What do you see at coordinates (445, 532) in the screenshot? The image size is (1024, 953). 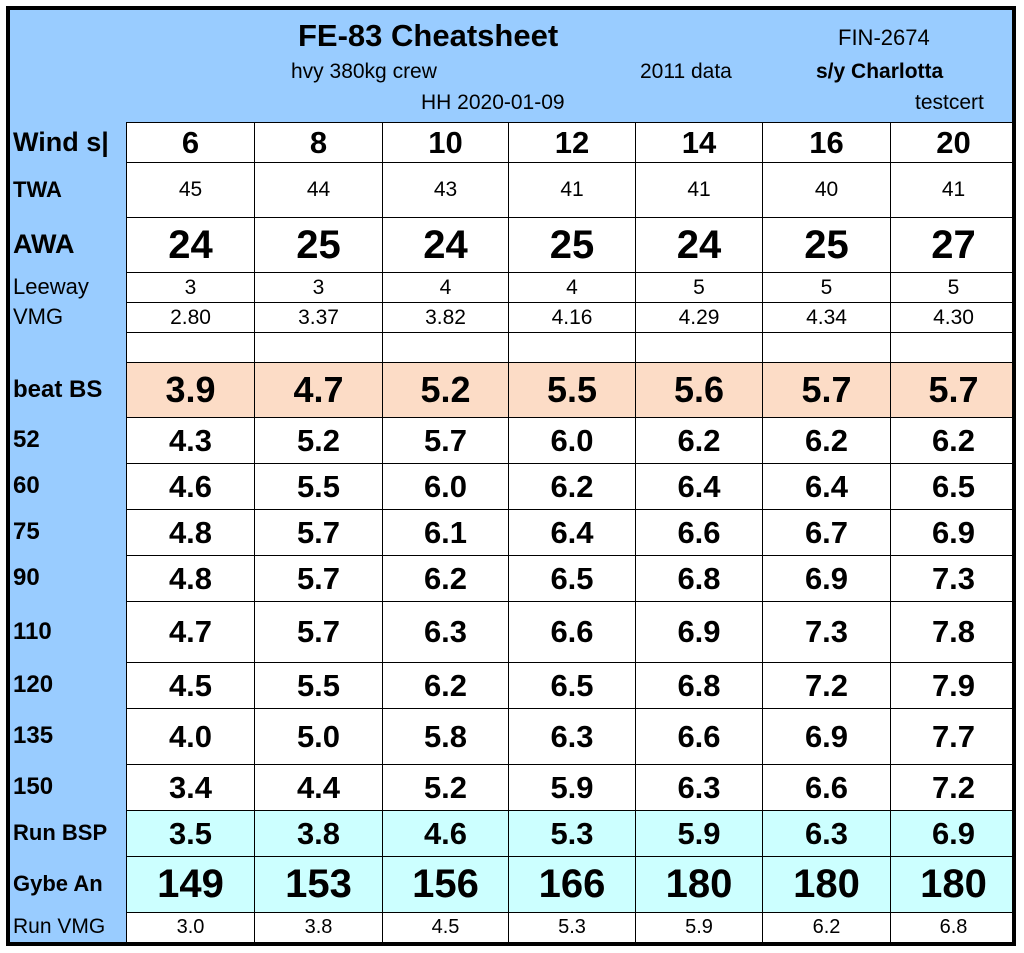 I see `bsp-75-cell: 6.1` at bounding box center [445, 532].